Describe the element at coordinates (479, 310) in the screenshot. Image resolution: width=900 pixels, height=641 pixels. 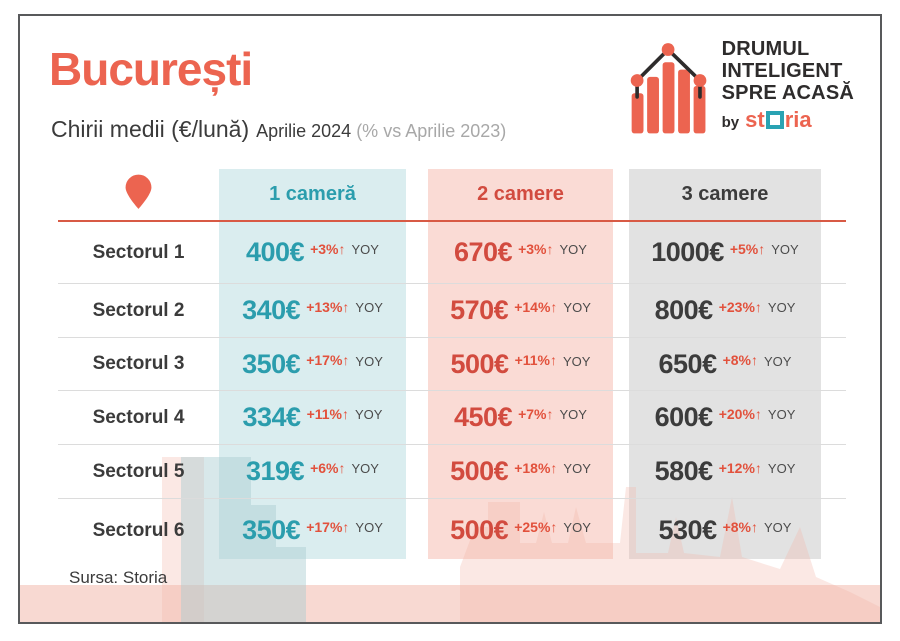
I see `price-value: 570€` at that location.